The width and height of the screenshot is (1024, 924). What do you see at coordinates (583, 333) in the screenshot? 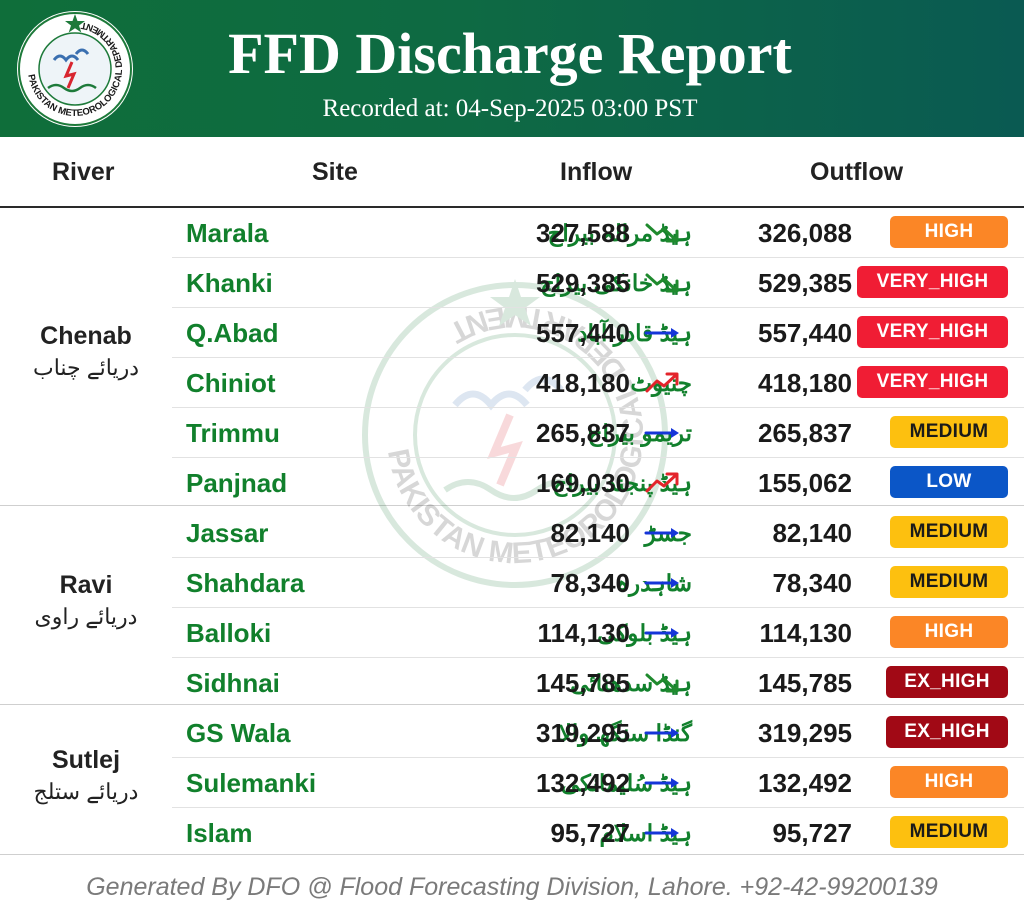
I see `inflow-value: 557,440` at bounding box center [583, 333].